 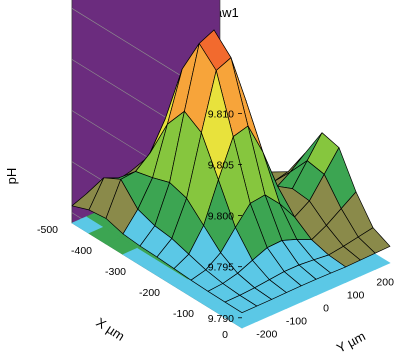 I want to click on y-tick-label: -200, so click(x=266, y=335).